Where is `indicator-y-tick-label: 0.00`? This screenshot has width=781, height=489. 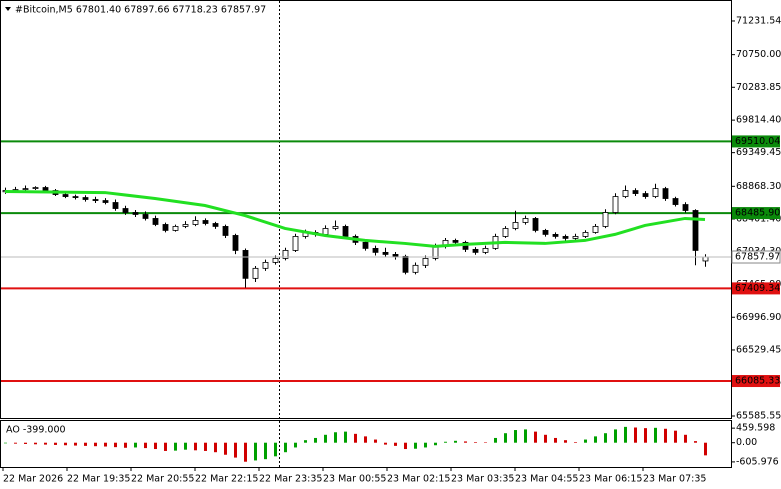 indicator-y-tick-label: 0.00 is located at coordinates (746, 442).